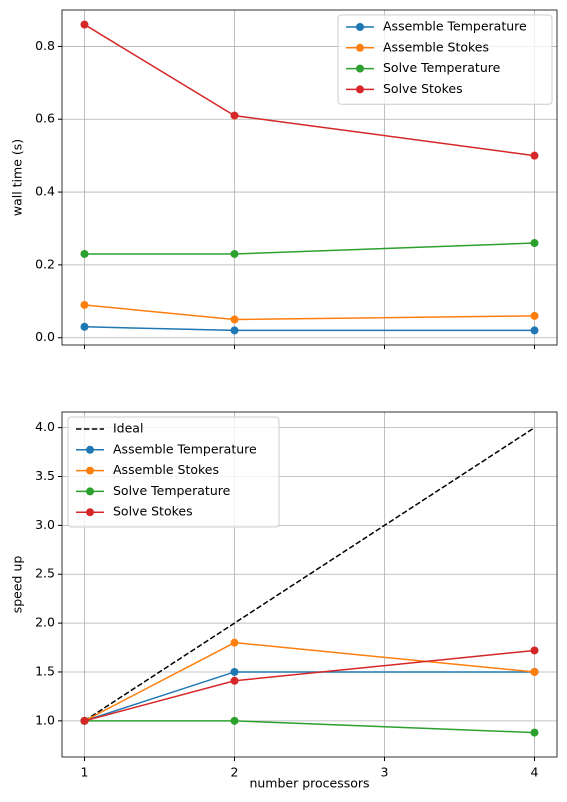  What do you see at coordinates (45, 45) in the screenshot?
I see `y-tick-label: 0.8` at bounding box center [45, 45].